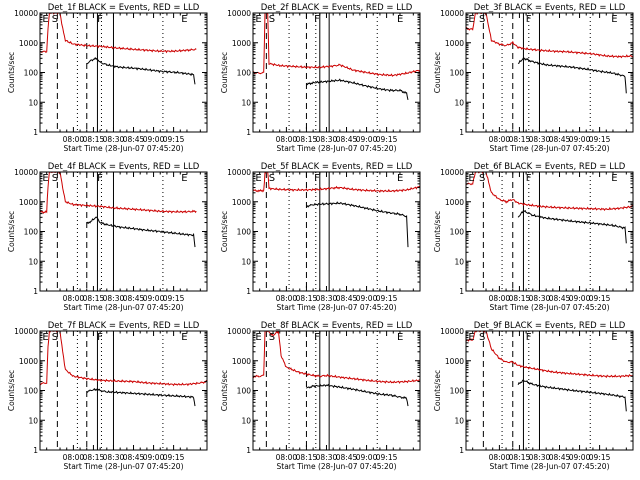 This screenshot has height=480, width=640. Describe the element at coordinates (124, 8) in the screenshot. I see `chart-title: Det_1f BLACK = Events, RED = LLD` at that location.